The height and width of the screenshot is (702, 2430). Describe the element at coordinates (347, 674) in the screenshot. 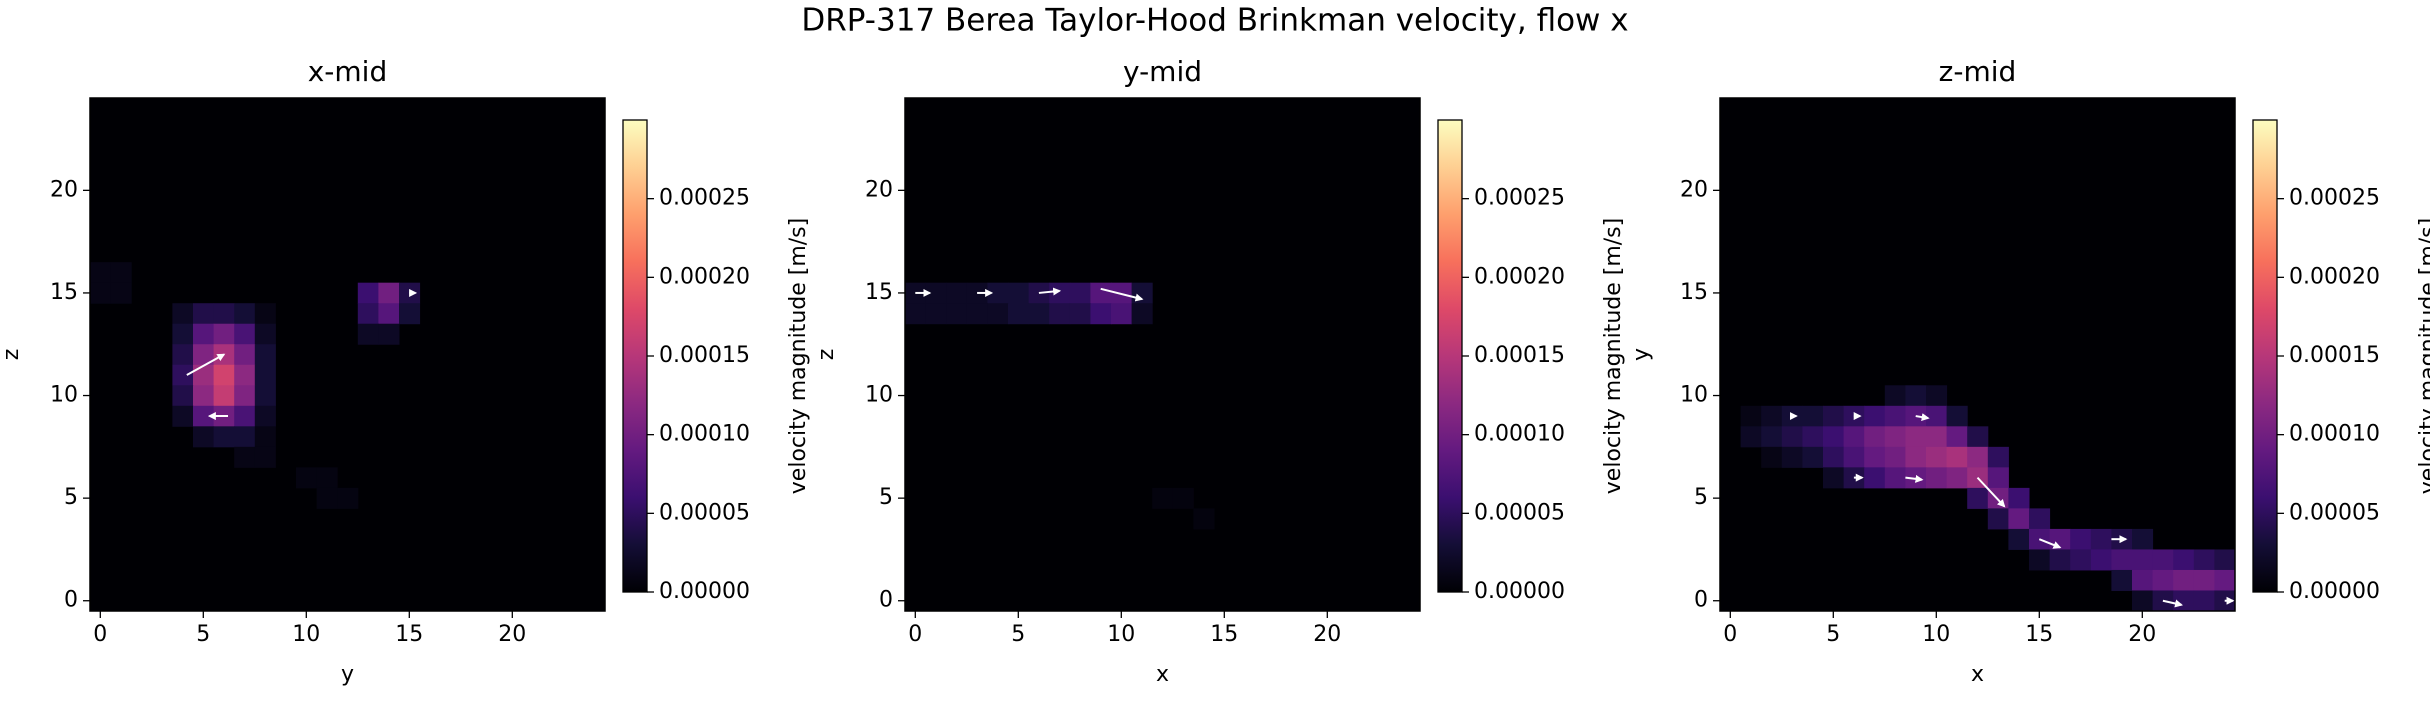

I see `x-axis-label: y` at that location.